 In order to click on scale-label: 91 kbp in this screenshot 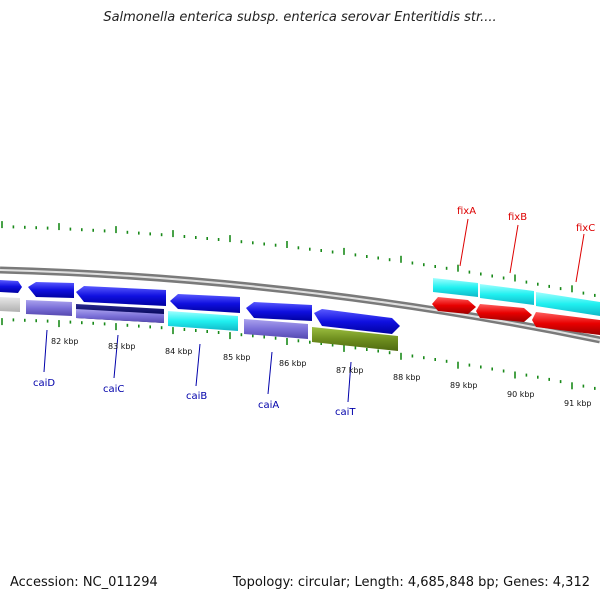, I will do `click(578, 403)`.